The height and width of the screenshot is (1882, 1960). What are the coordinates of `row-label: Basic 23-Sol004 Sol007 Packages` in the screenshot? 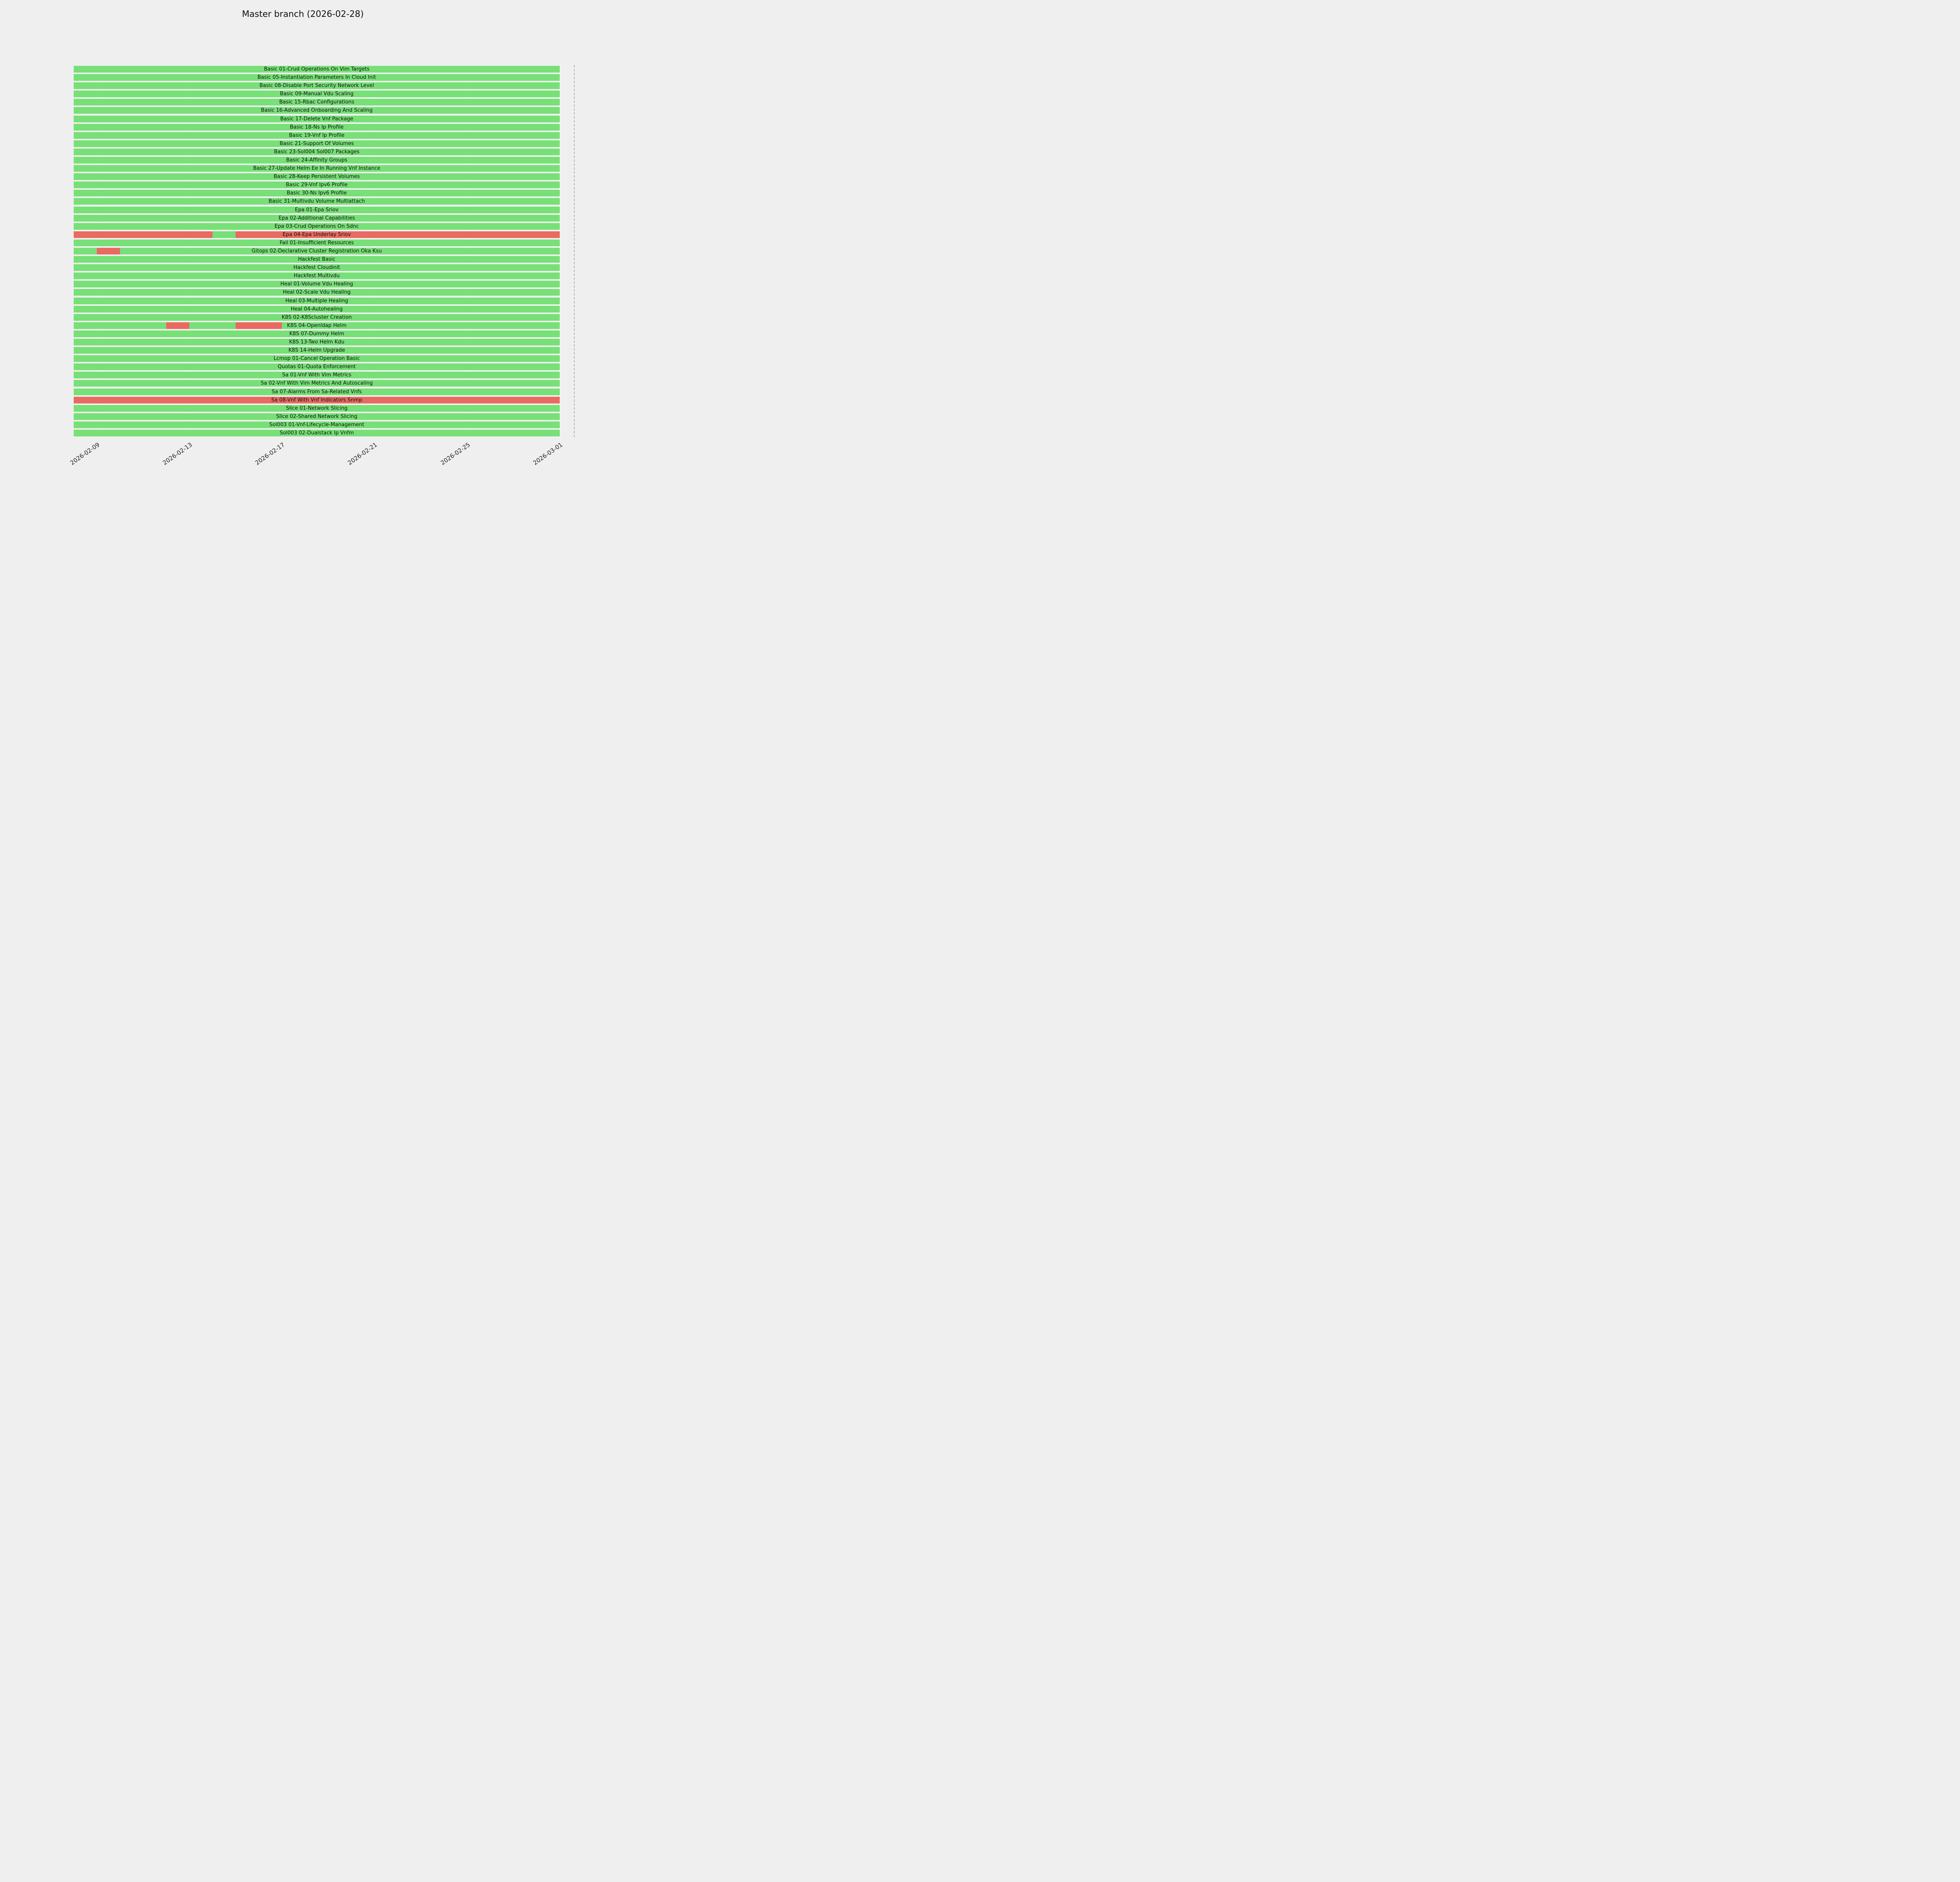 It's located at (316, 152).